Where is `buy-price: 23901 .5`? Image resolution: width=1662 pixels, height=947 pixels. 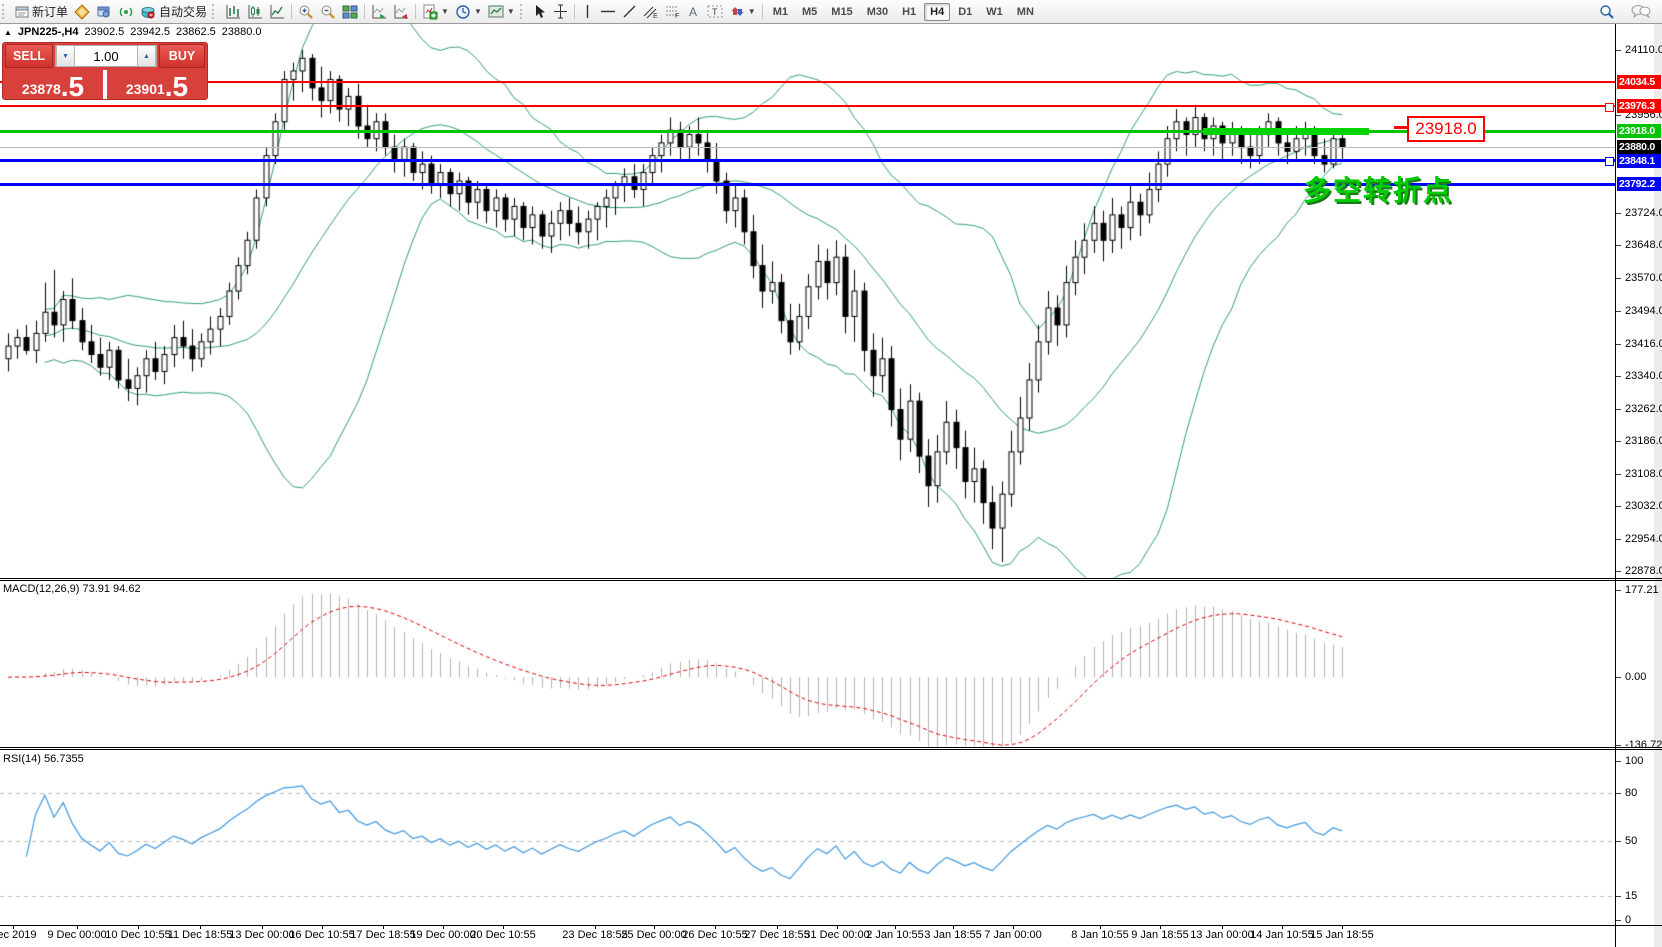
buy-price: 23901 .5 is located at coordinates (157, 85).